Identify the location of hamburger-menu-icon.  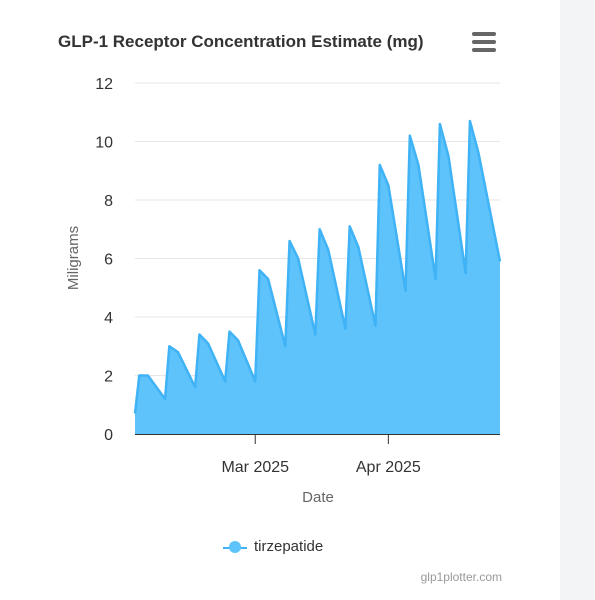
(484, 42).